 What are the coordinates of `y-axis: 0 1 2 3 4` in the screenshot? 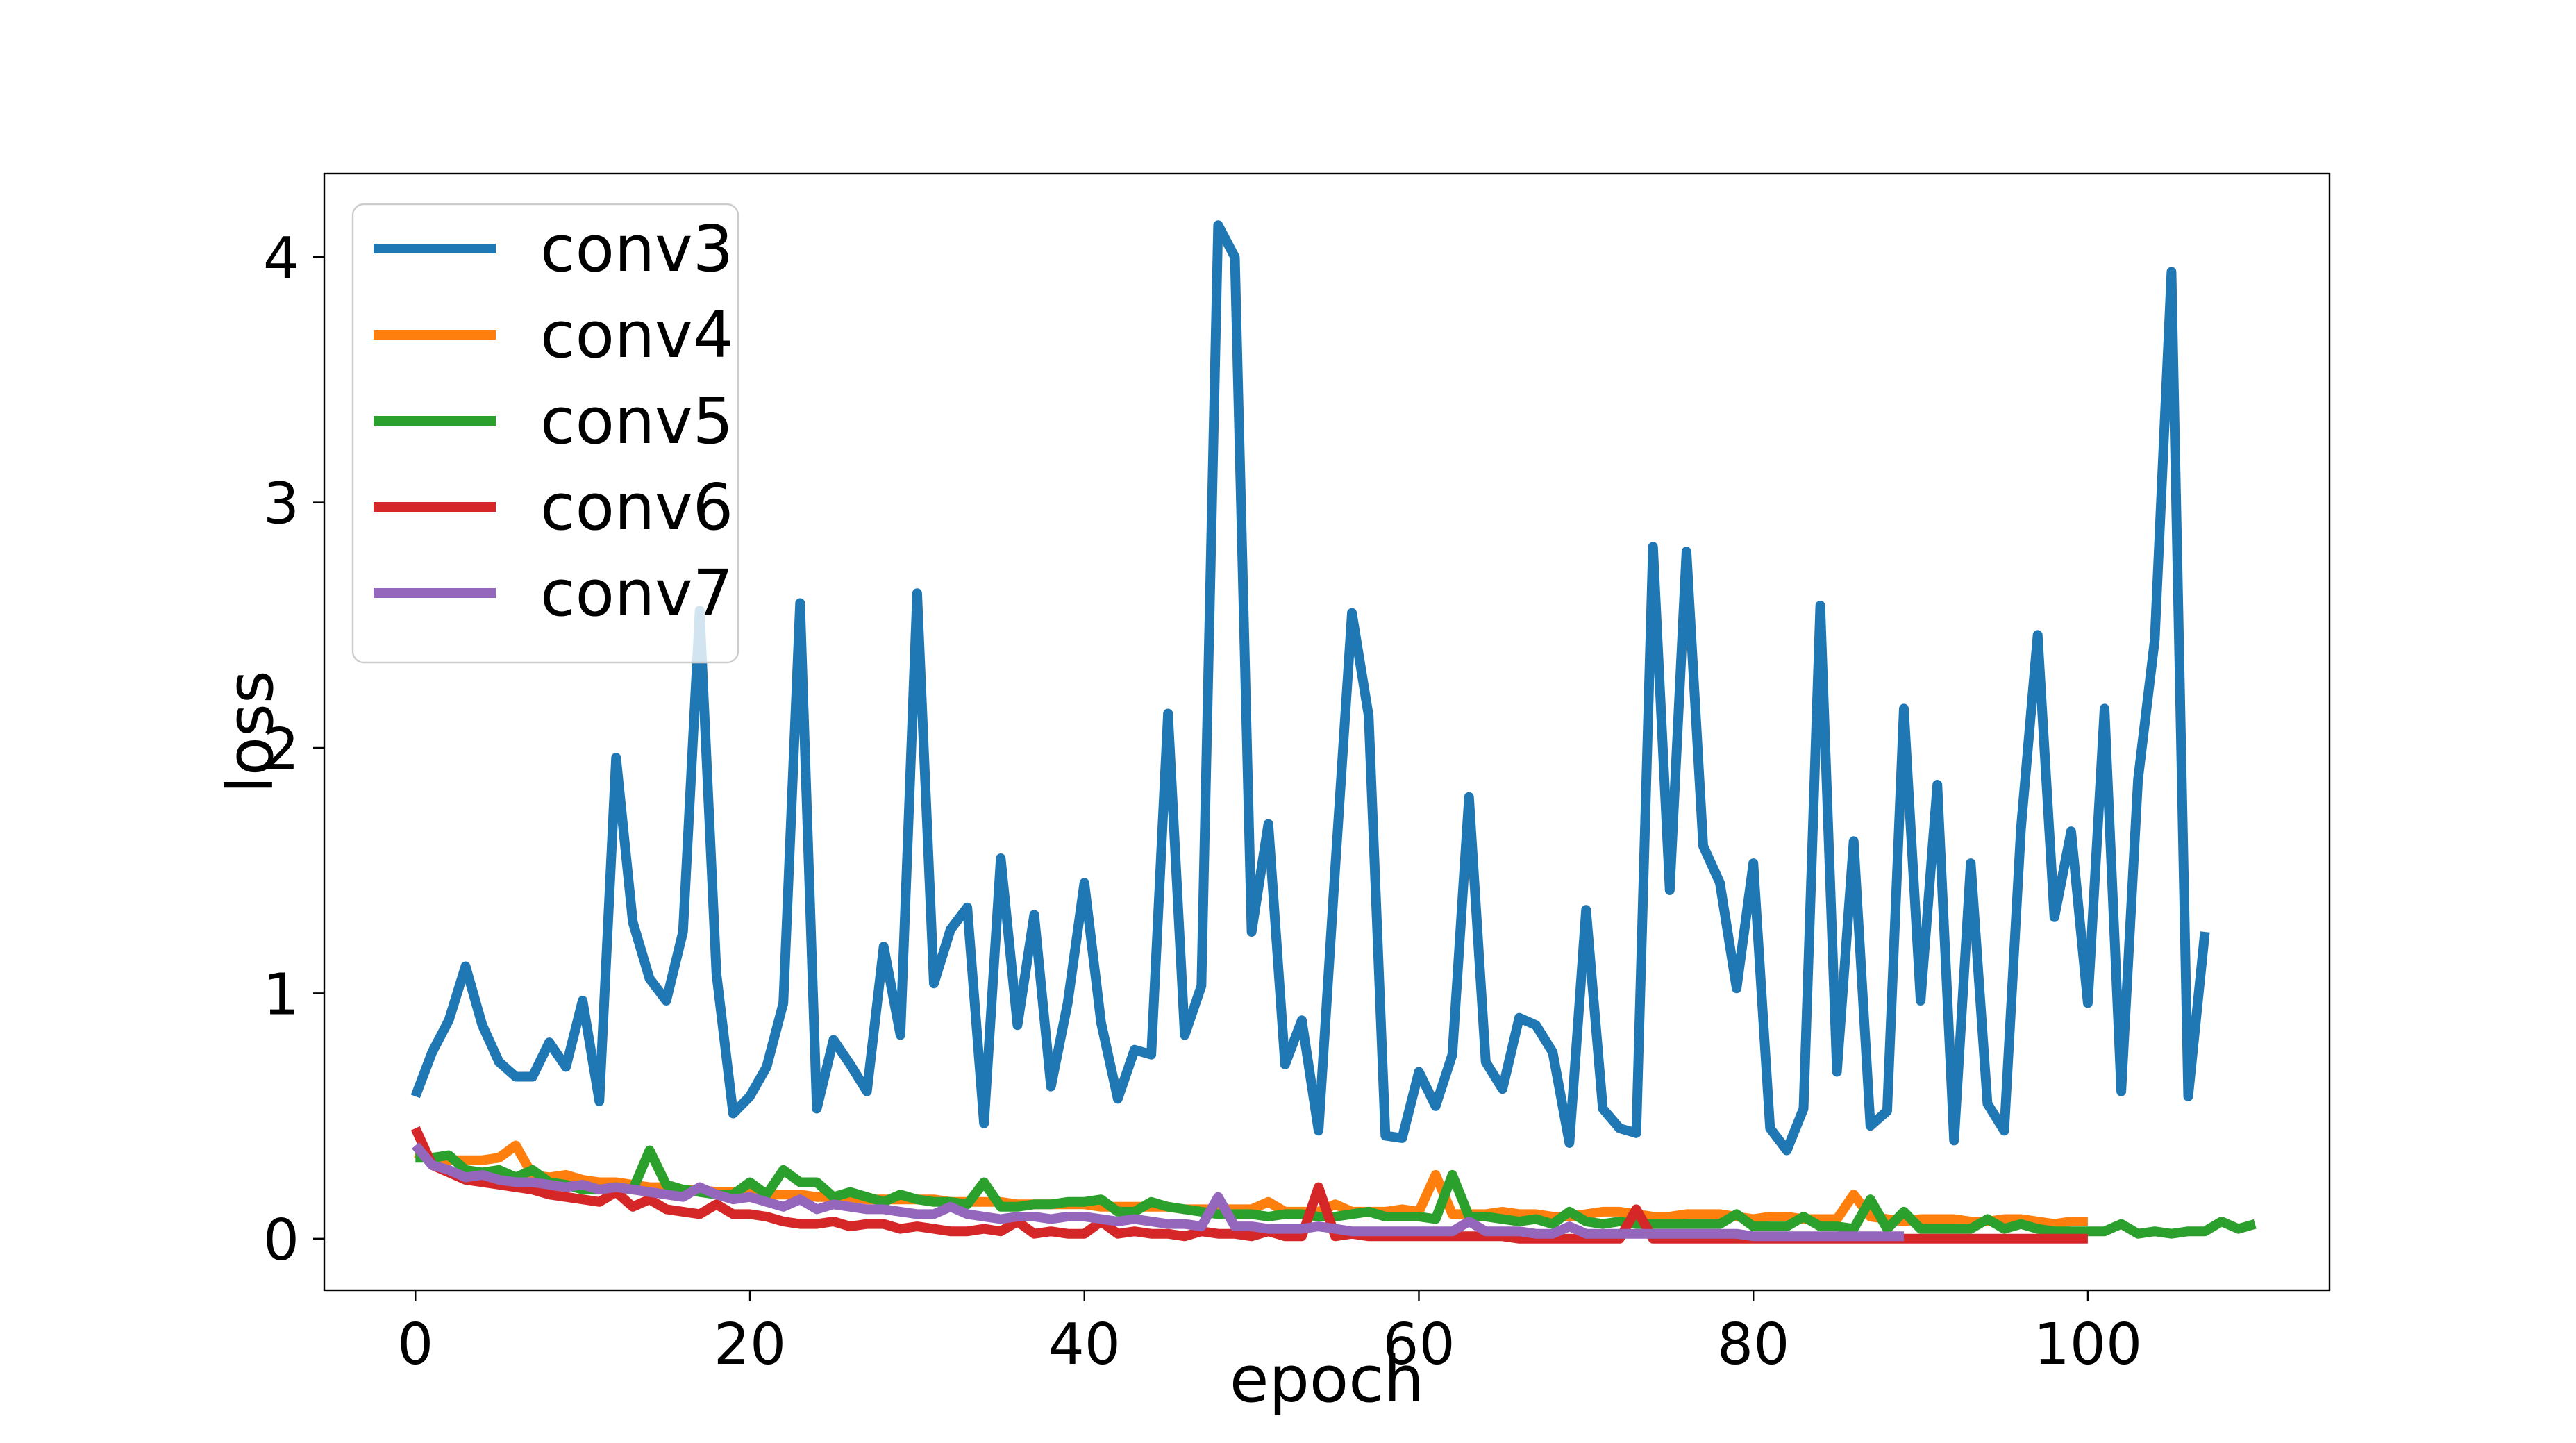 It's located at (293, 750).